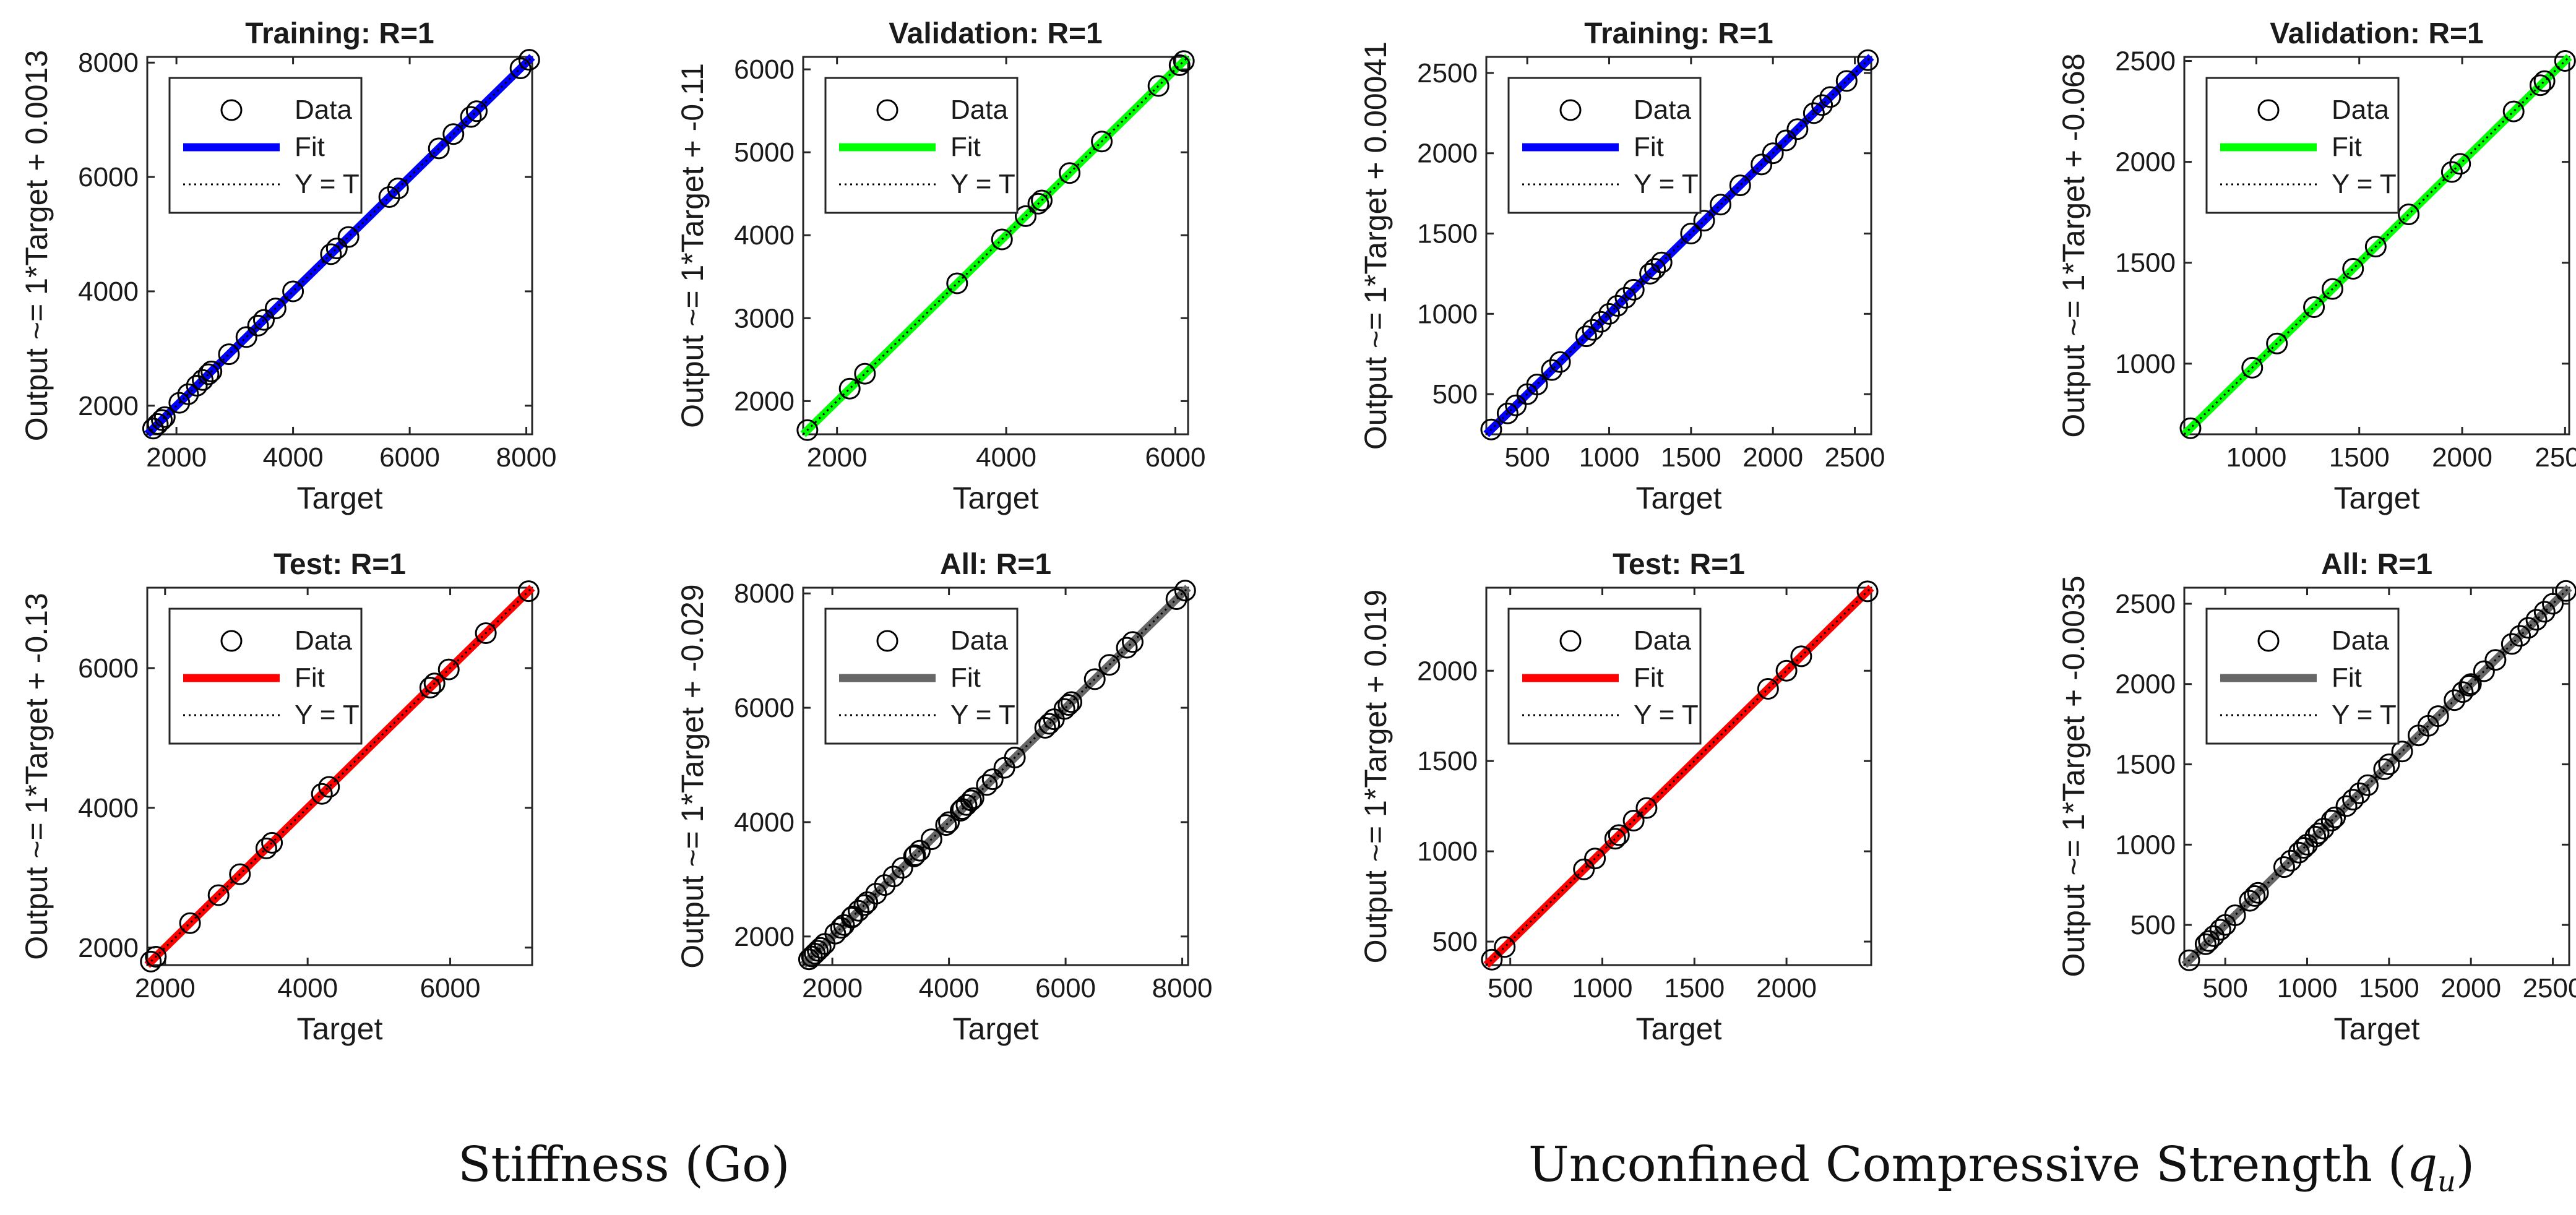 Image resolution: width=2576 pixels, height=1215 pixels. What do you see at coordinates (764, 152) in the screenshot?
I see `y-tick-label: 5000` at bounding box center [764, 152].